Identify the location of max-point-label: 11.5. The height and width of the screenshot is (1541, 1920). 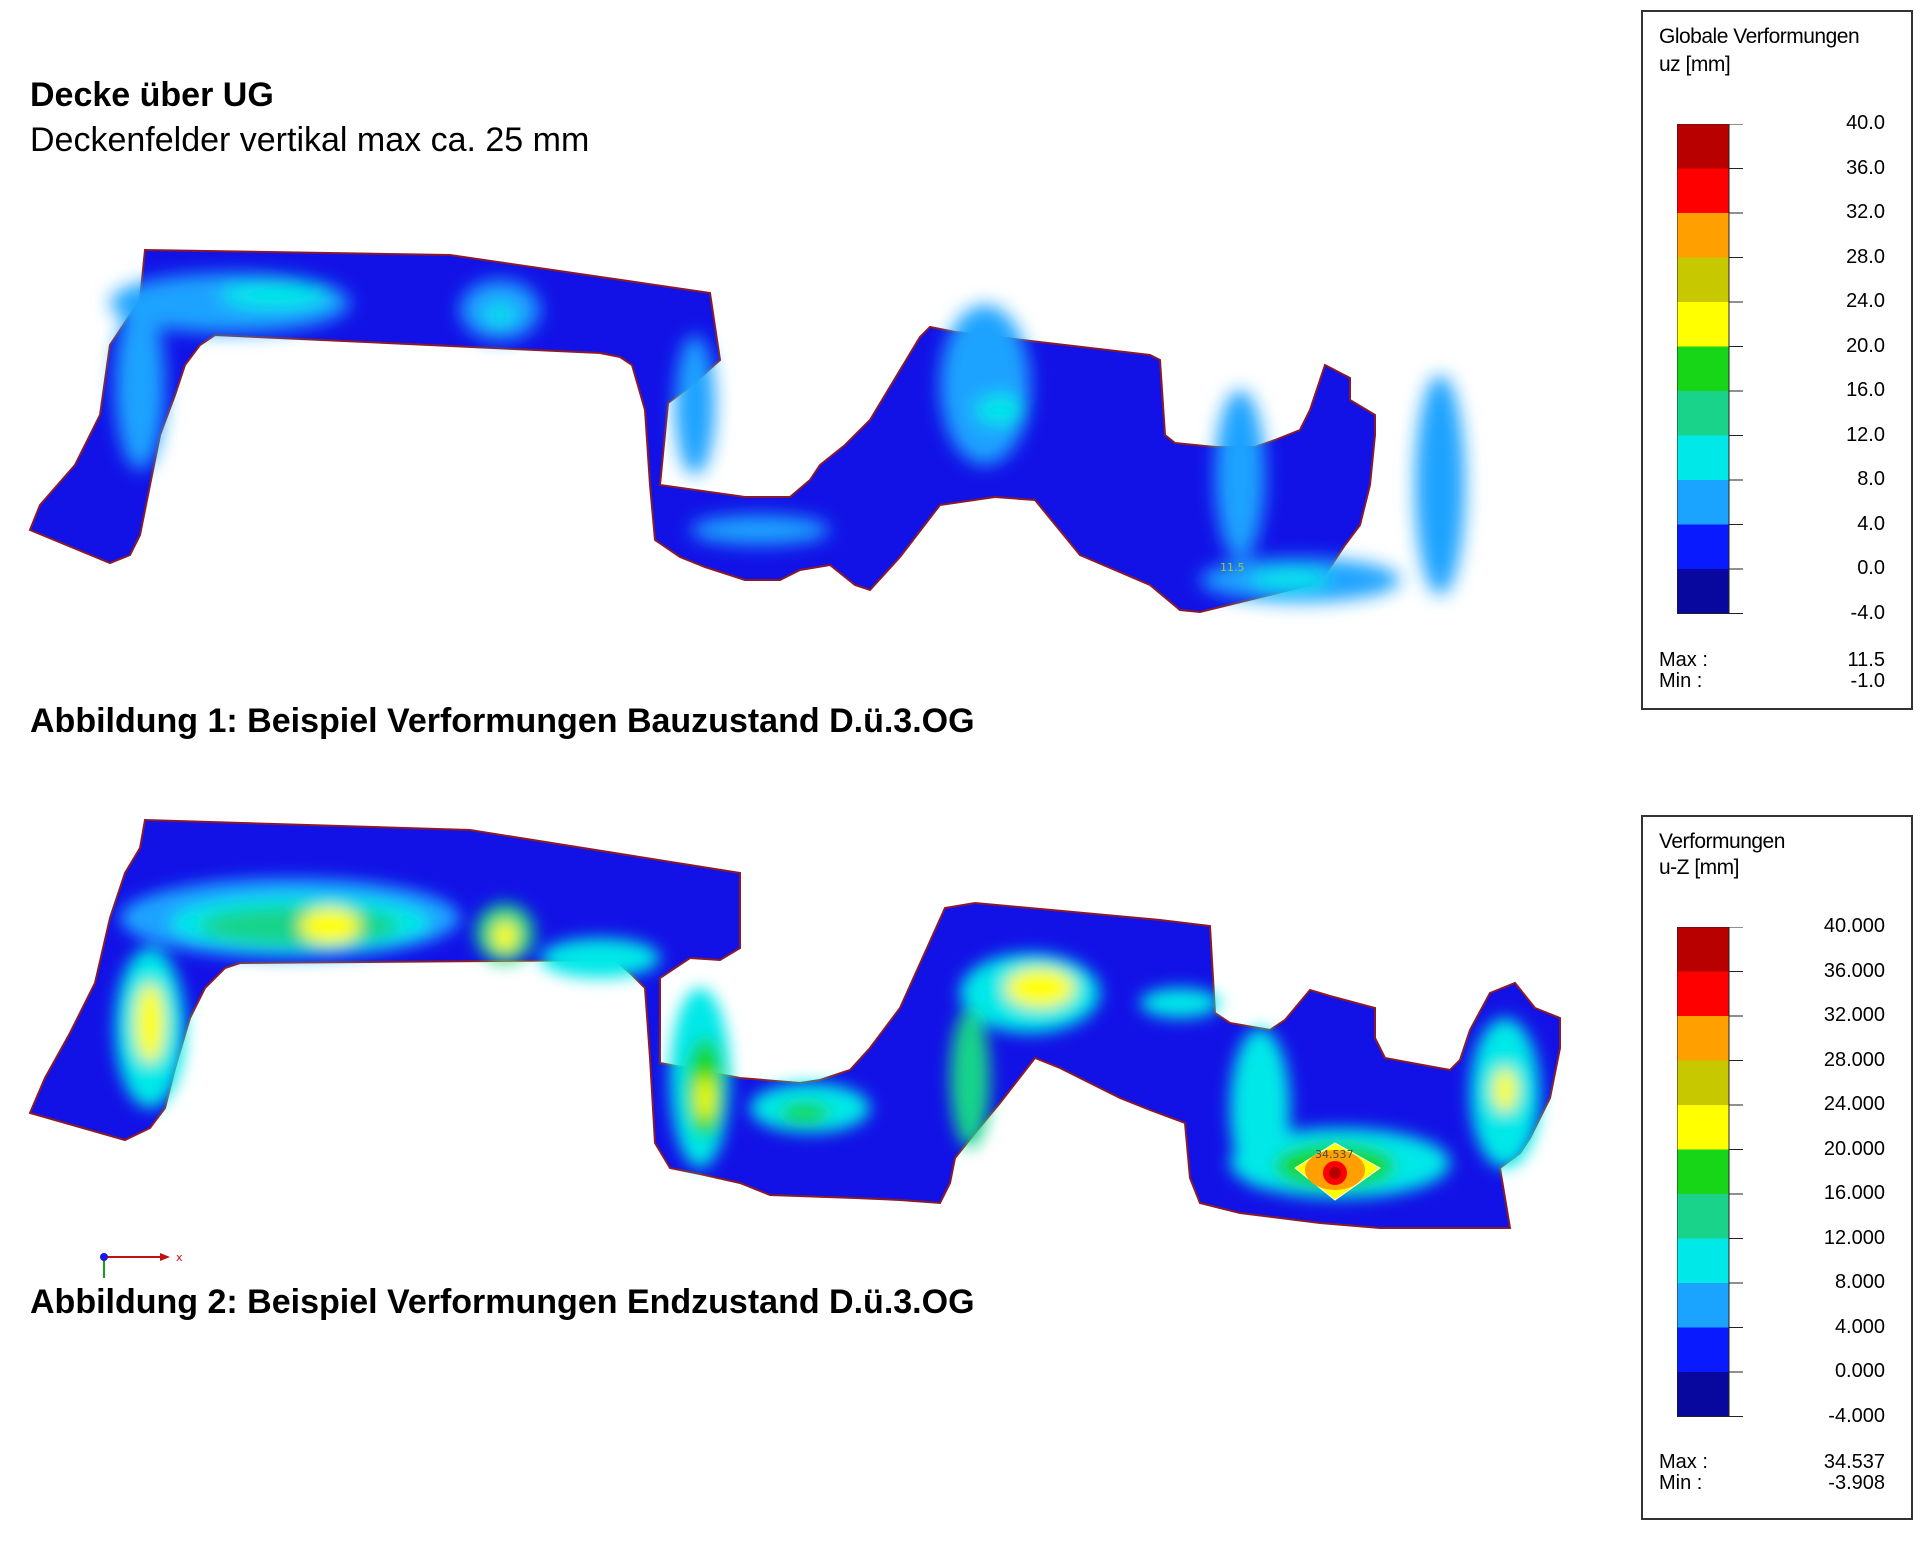
(1232, 567).